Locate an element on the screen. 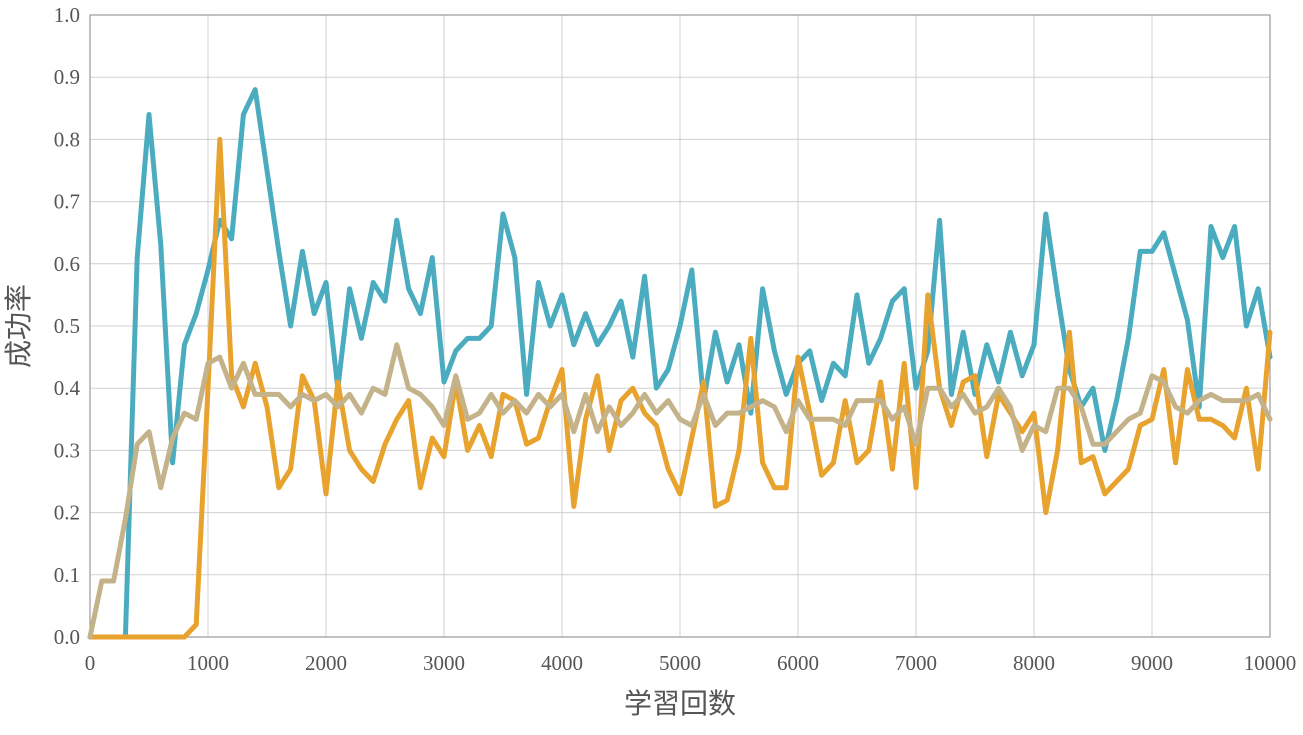  y-tick-label: 1.0 is located at coordinates (67, 15).